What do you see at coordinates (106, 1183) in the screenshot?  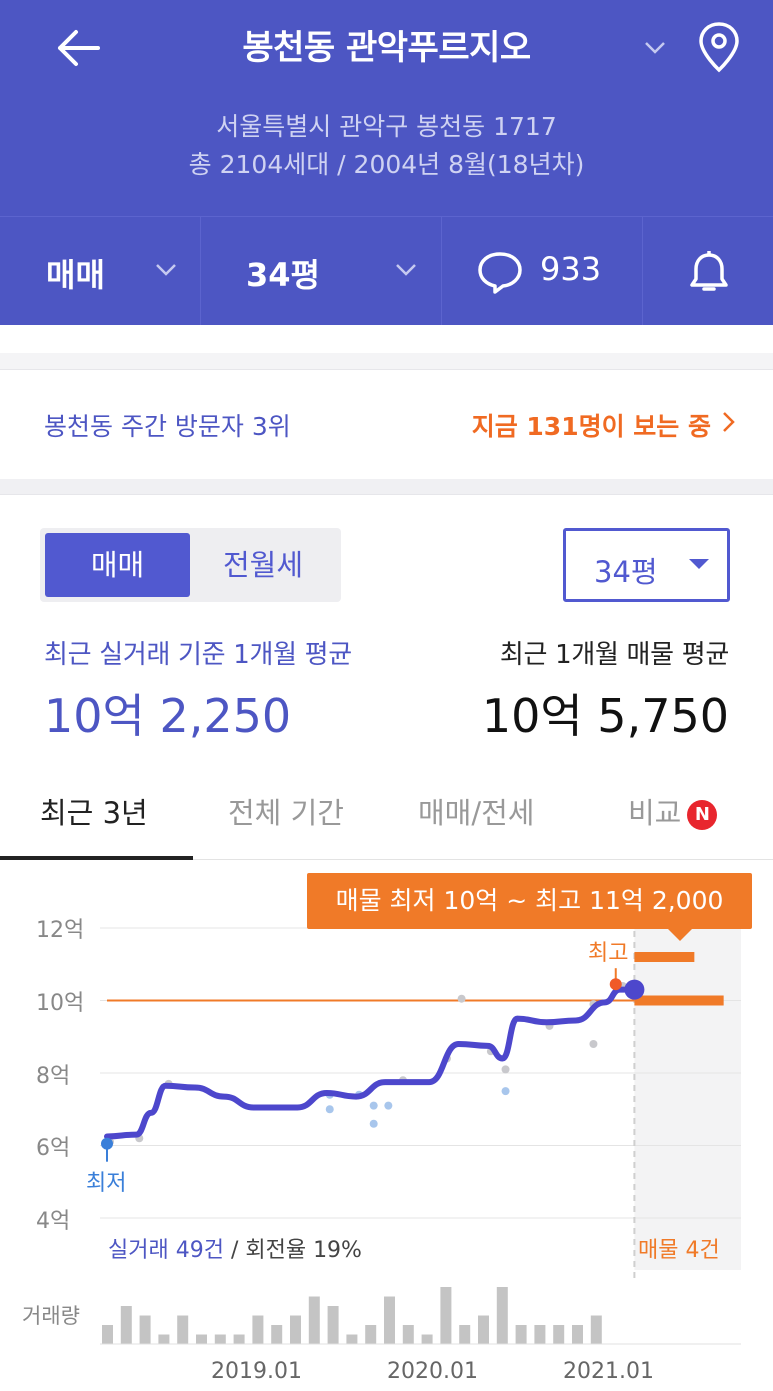 I see `lowest-label: 최저` at bounding box center [106, 1183].